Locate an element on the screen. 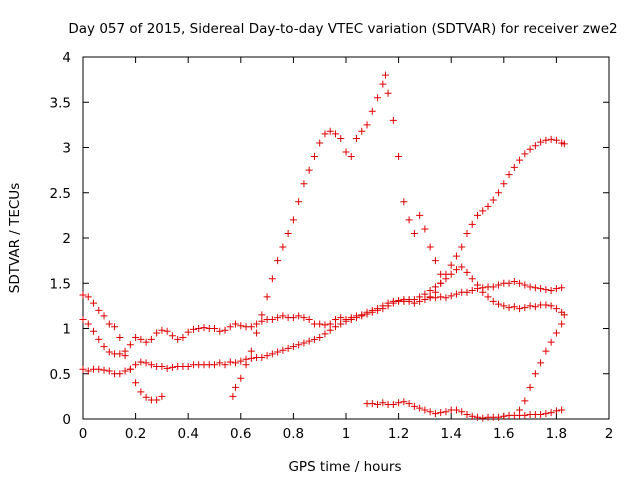 Image resolution: width=640 pixels, height=480 pixels. y-tick-label: 2 is located at coordinates (66, 239).